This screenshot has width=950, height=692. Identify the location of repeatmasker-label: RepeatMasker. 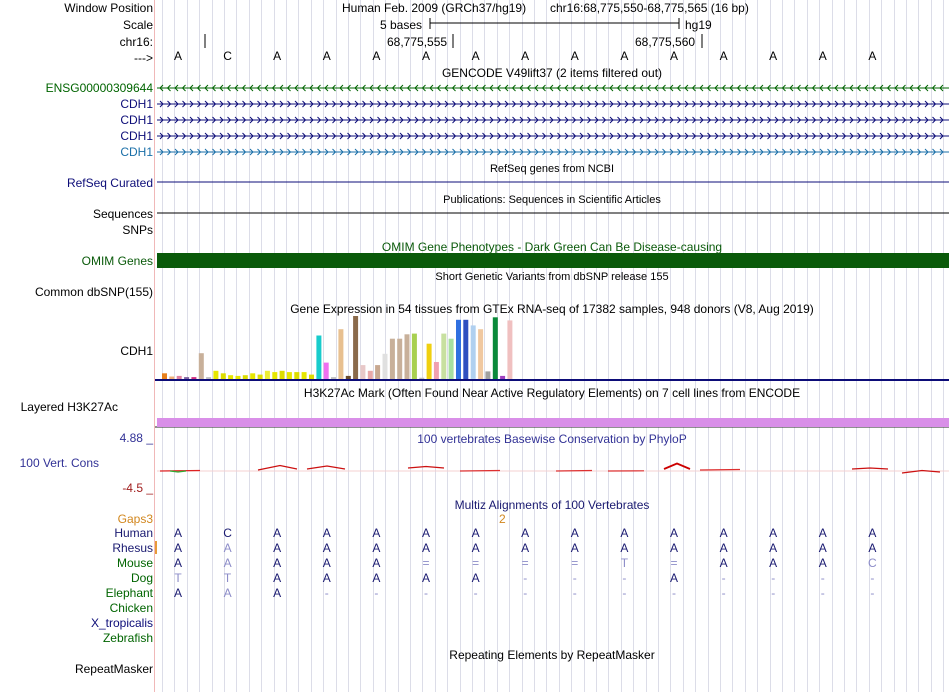
(113, 669).